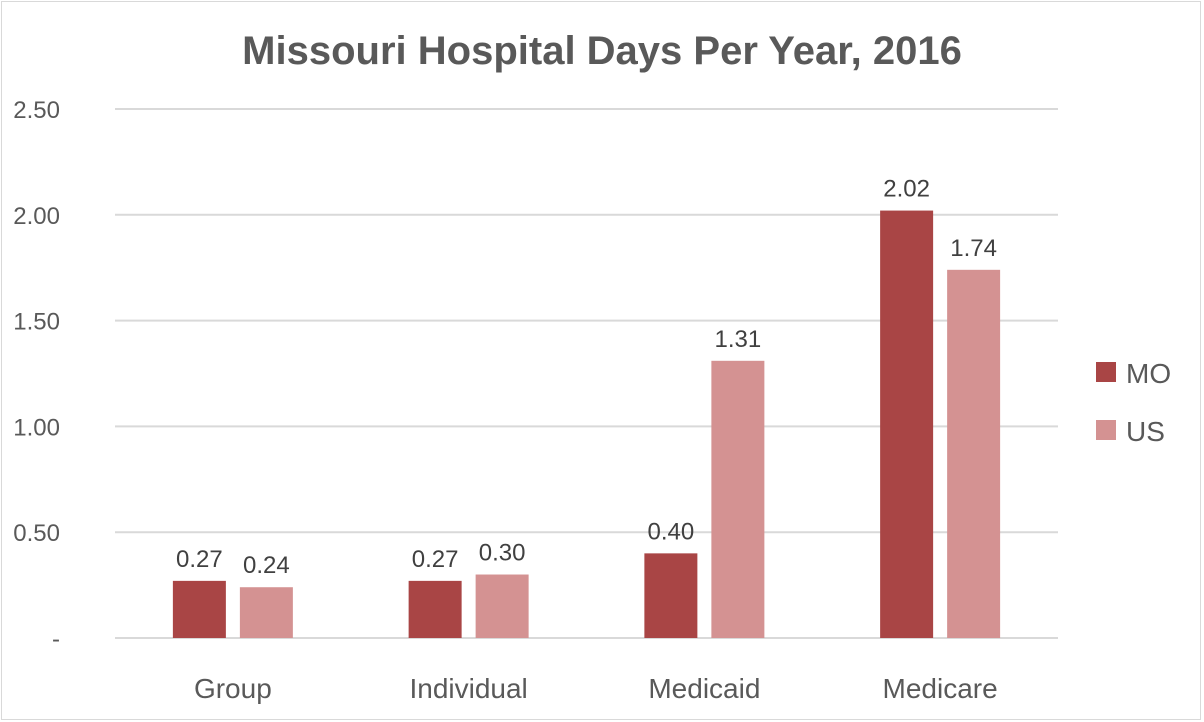 The height and width of the screenshot is (722, 1204). Describe the element at coordinates (502, 553) in the screenshot. I see `data-label: 0.30` at that location.